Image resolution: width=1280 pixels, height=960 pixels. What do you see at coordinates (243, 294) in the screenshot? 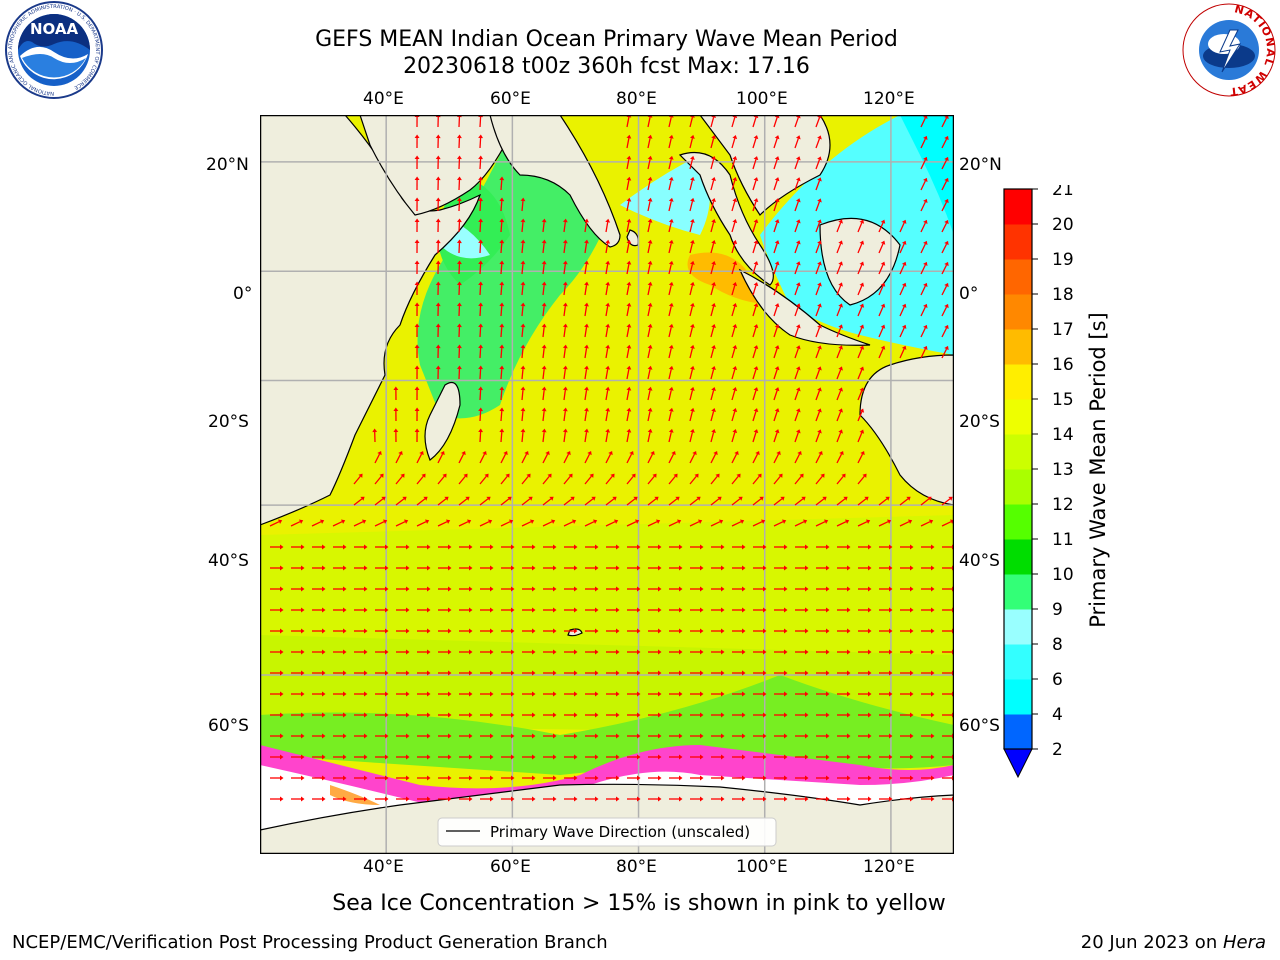
I see `lat-tick-left: 0°` at bounding box center [243, 294].